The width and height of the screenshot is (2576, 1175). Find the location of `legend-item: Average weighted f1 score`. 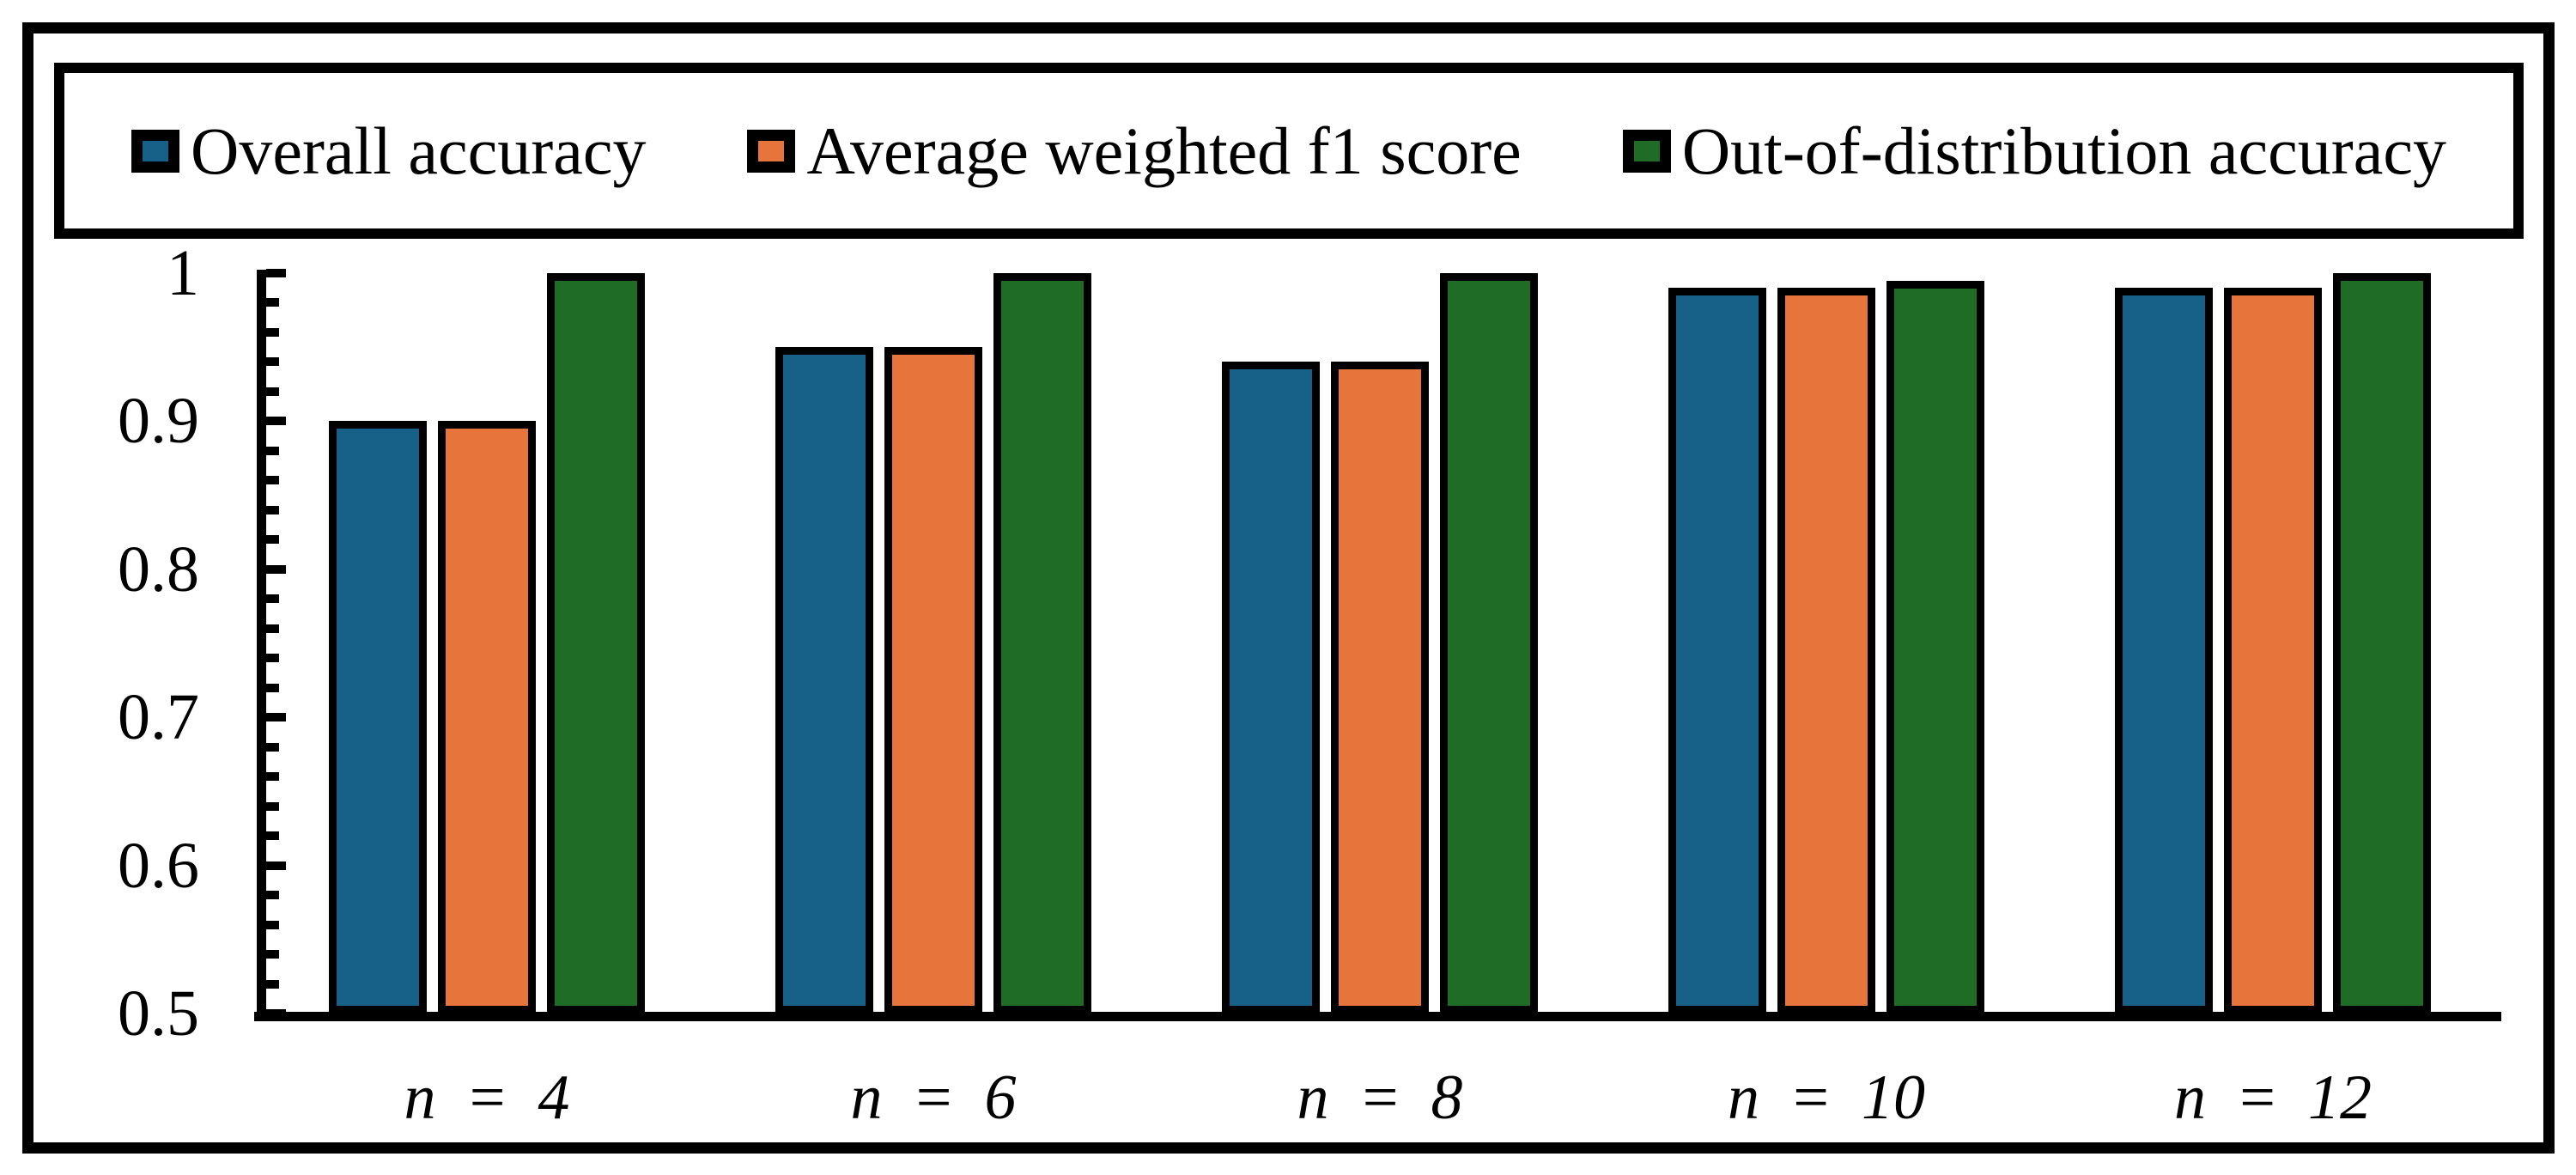

legend-item: Average weighted f1 score is located at coordinates (1134, 150).